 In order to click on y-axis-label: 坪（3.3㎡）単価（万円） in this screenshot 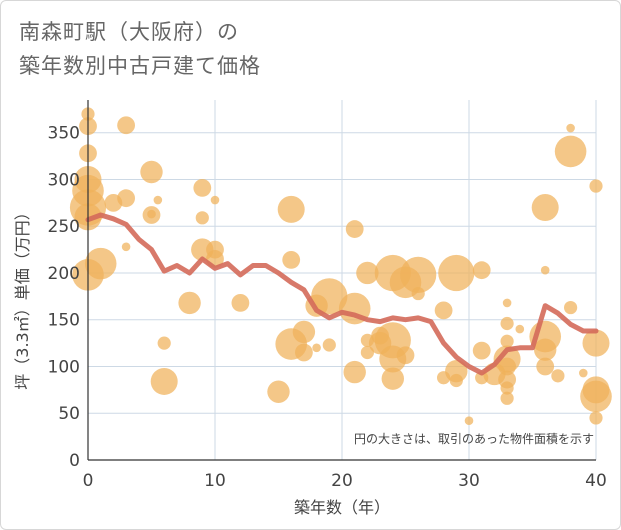, I will do `click(22, 296)`.